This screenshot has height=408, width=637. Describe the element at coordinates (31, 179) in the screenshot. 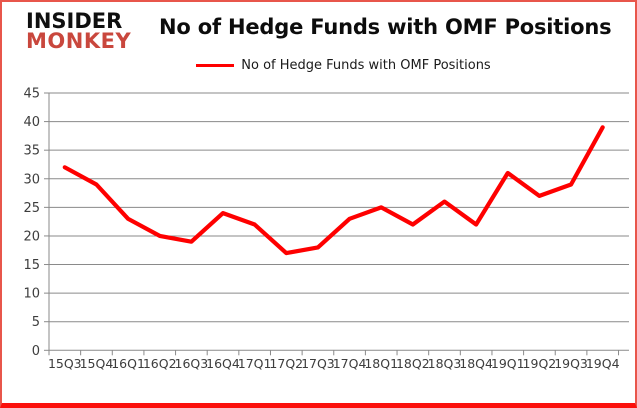

I see `y-tick-label: 30` at that location.